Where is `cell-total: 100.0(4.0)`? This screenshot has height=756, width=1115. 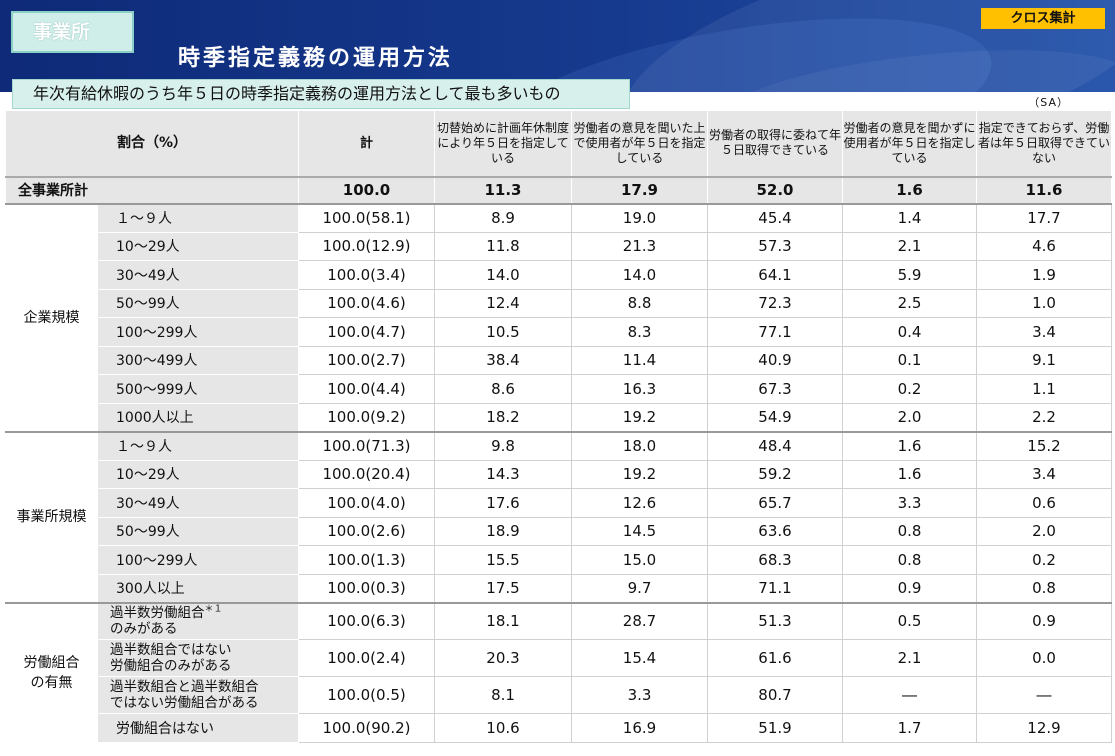 cell-total: 100.0(4.0) is located at coordinates (366, 503).